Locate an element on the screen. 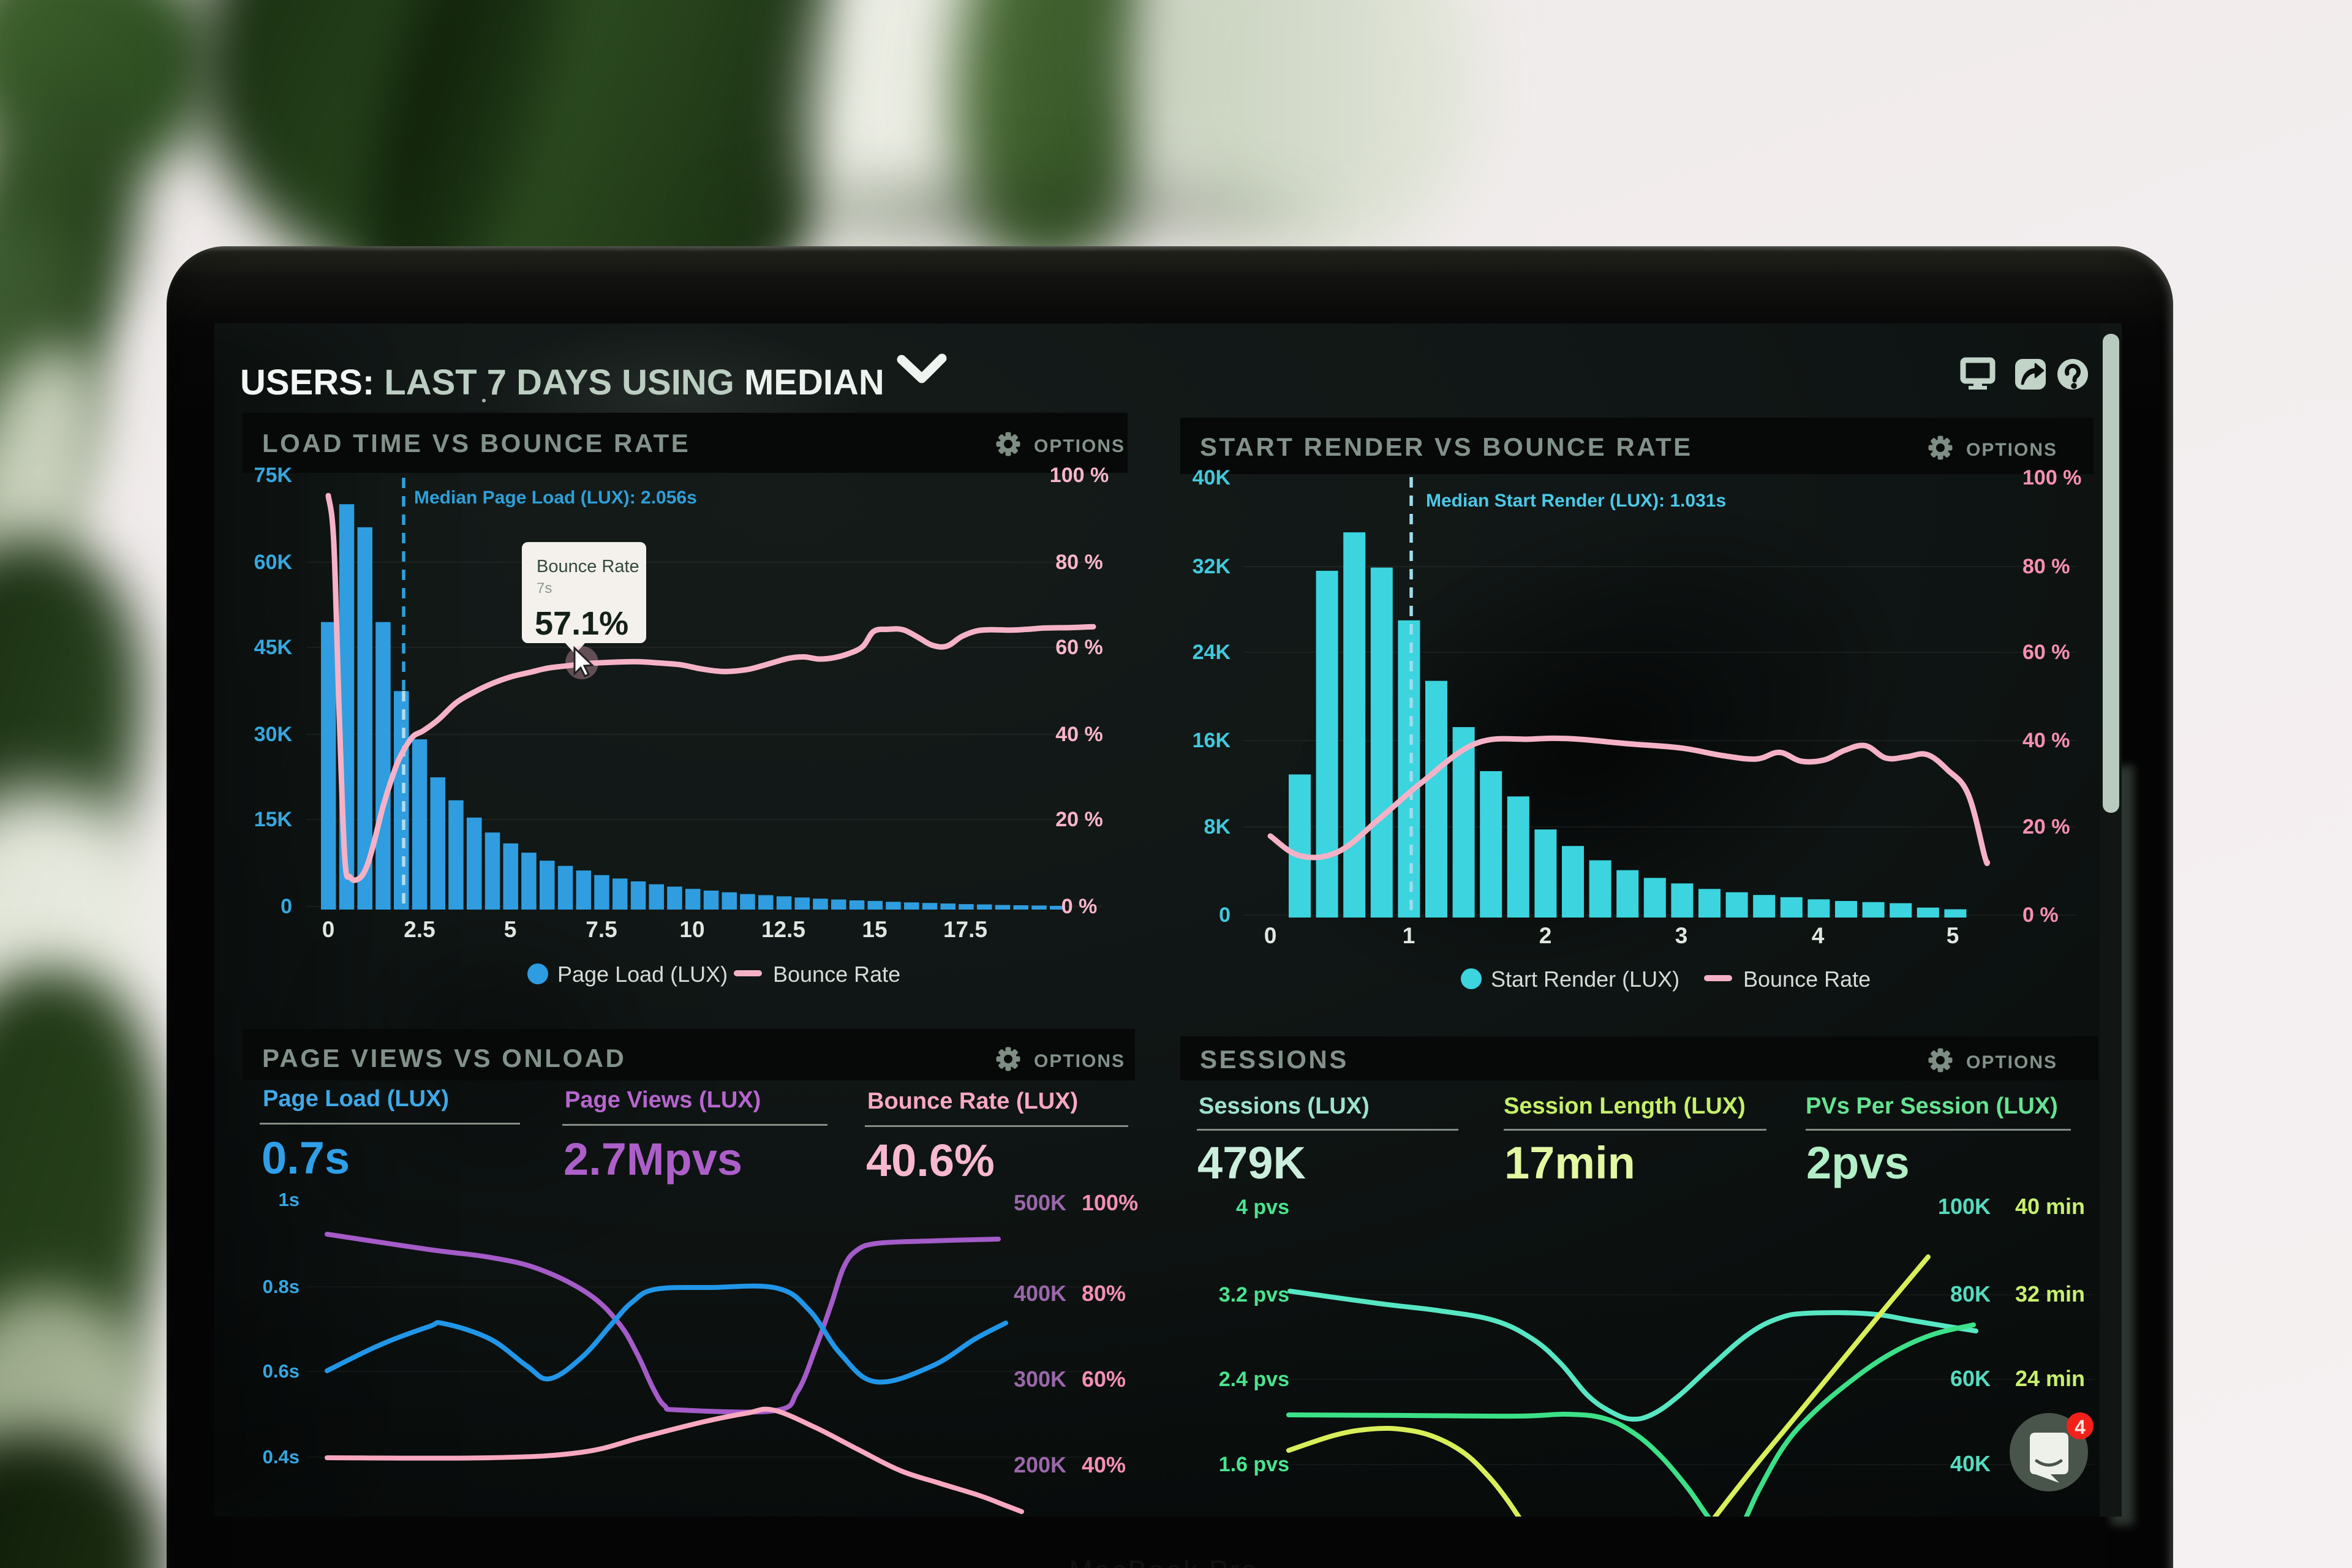  svg-text: Bounce Rate (LUX) is located at coordinates (973, 1101).